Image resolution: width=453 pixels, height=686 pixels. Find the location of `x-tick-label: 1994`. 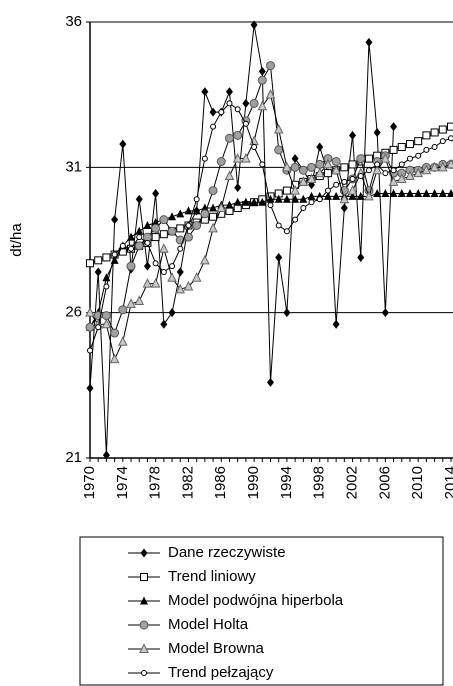

x-tick-label: 1994 is located at coordinates (286, 482).